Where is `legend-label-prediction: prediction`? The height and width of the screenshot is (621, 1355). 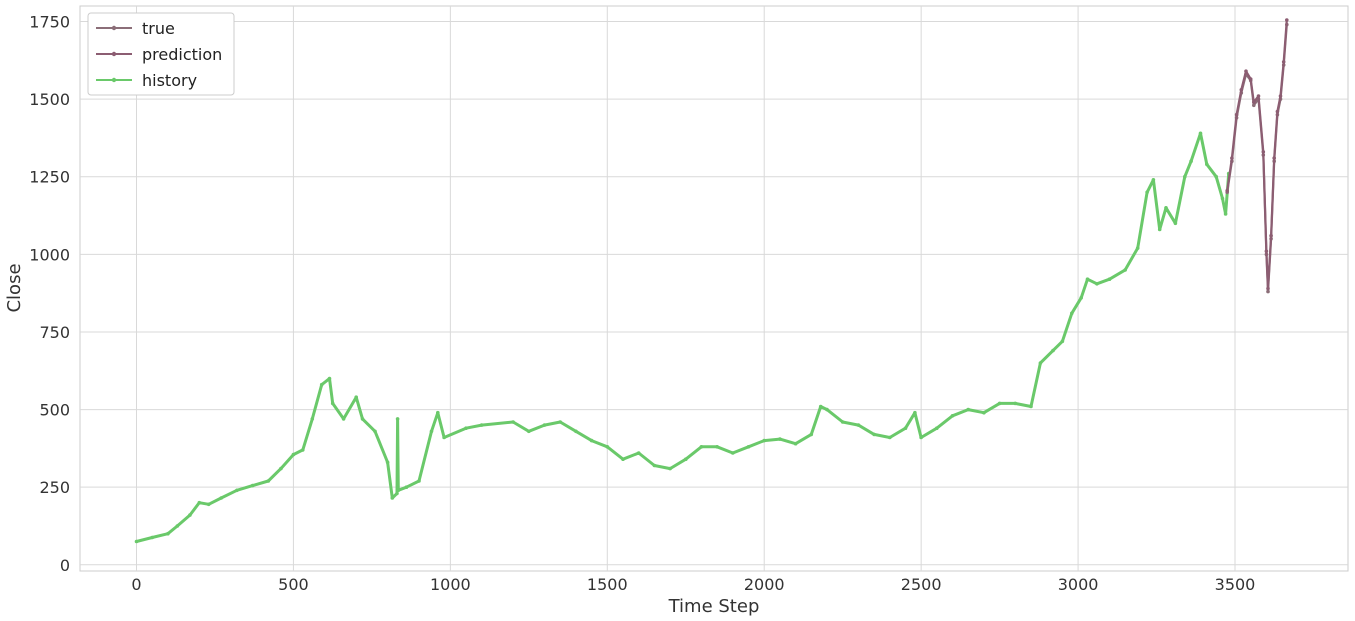
legend-label-prediction: prediction is located at coordinates (182, 54).